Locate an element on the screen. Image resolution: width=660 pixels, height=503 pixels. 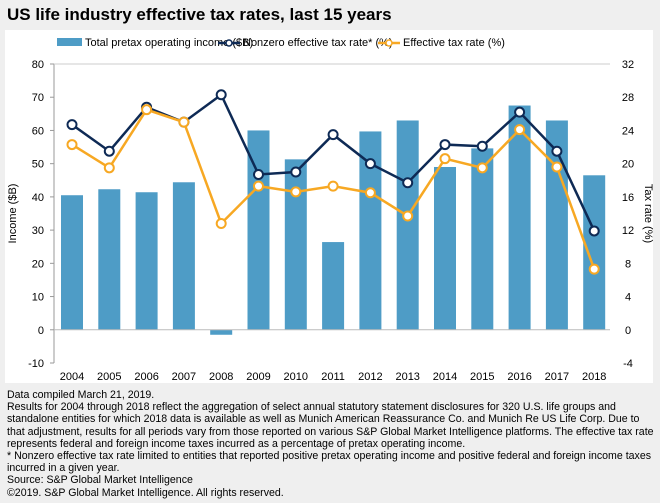
y-tick-label: 40 is located at coordinates (38, 198).